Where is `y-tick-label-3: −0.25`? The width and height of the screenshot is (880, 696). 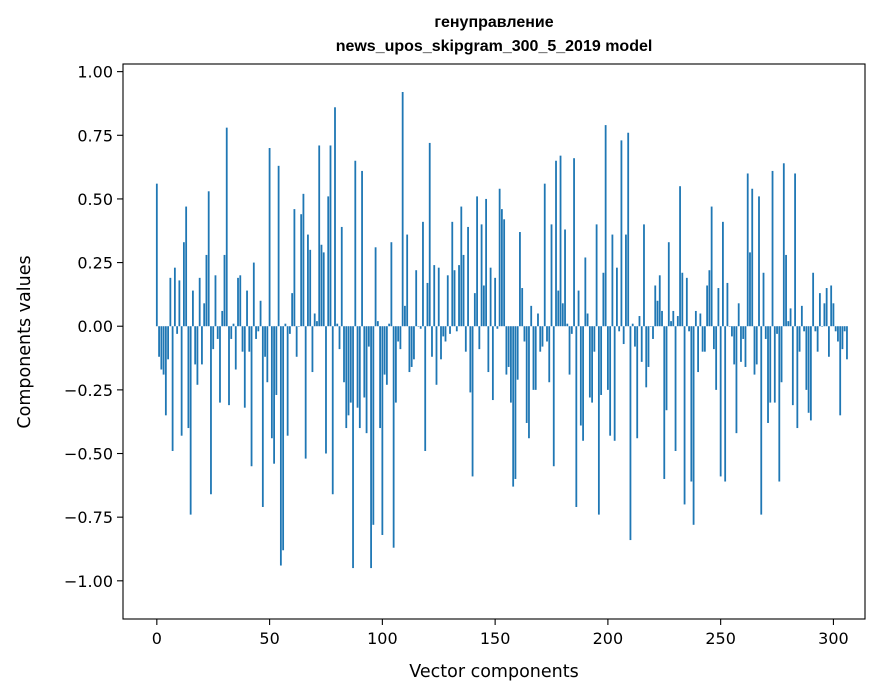
y-tick-label-3: −0.25 is located at coordinates (88, 390).